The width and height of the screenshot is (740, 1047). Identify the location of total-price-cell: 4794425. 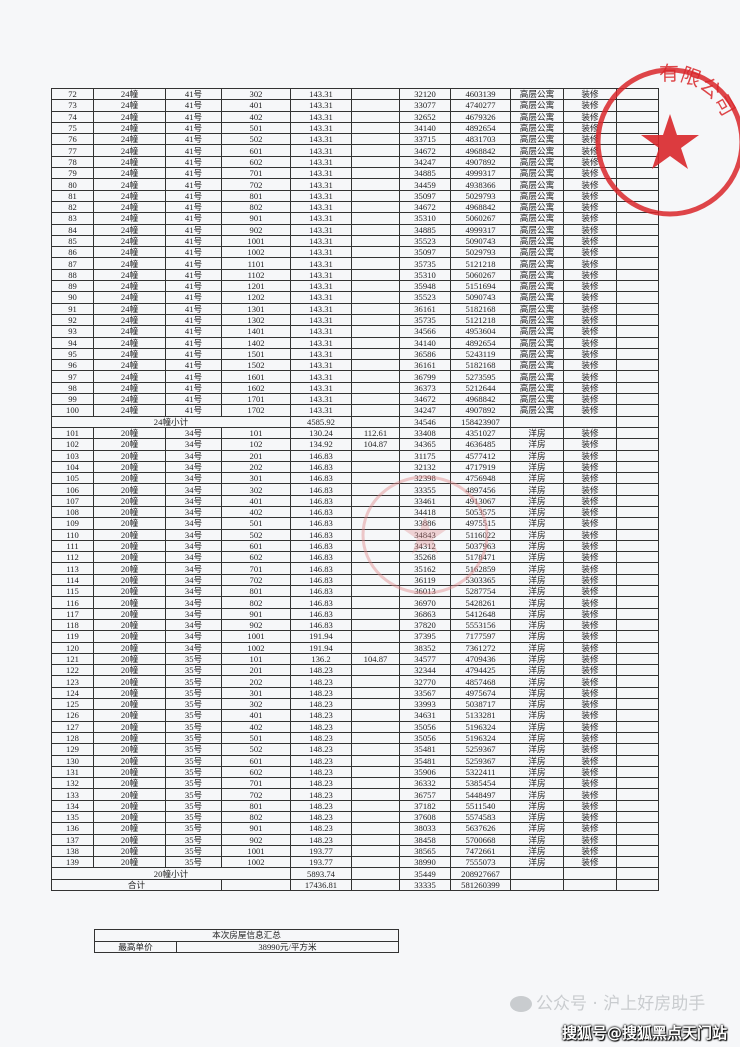
(480, 670).